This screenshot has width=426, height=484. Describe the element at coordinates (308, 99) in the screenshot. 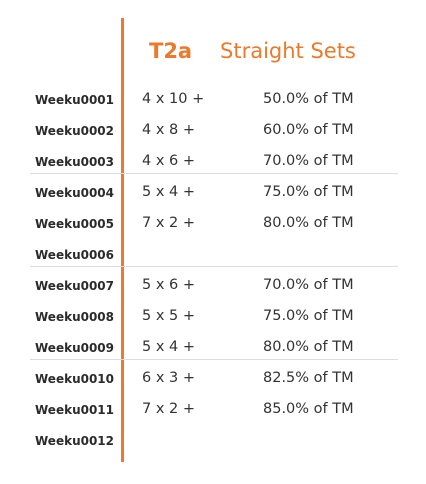

I see `training-max-percent: 50.0% of TM` at that location.